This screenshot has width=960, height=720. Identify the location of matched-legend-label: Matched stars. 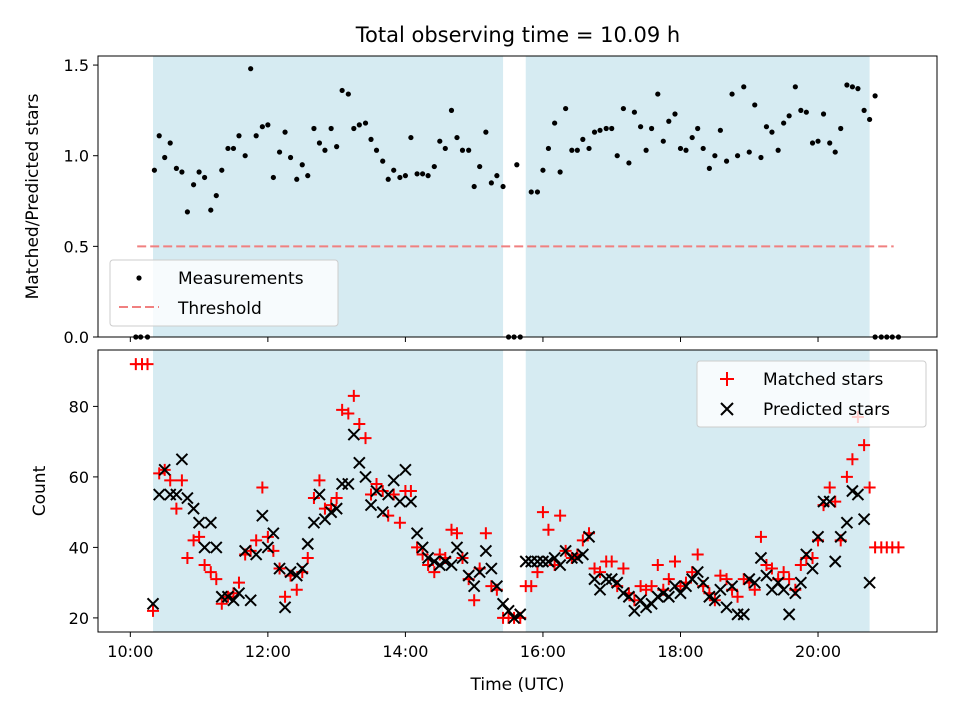
(823, 380).